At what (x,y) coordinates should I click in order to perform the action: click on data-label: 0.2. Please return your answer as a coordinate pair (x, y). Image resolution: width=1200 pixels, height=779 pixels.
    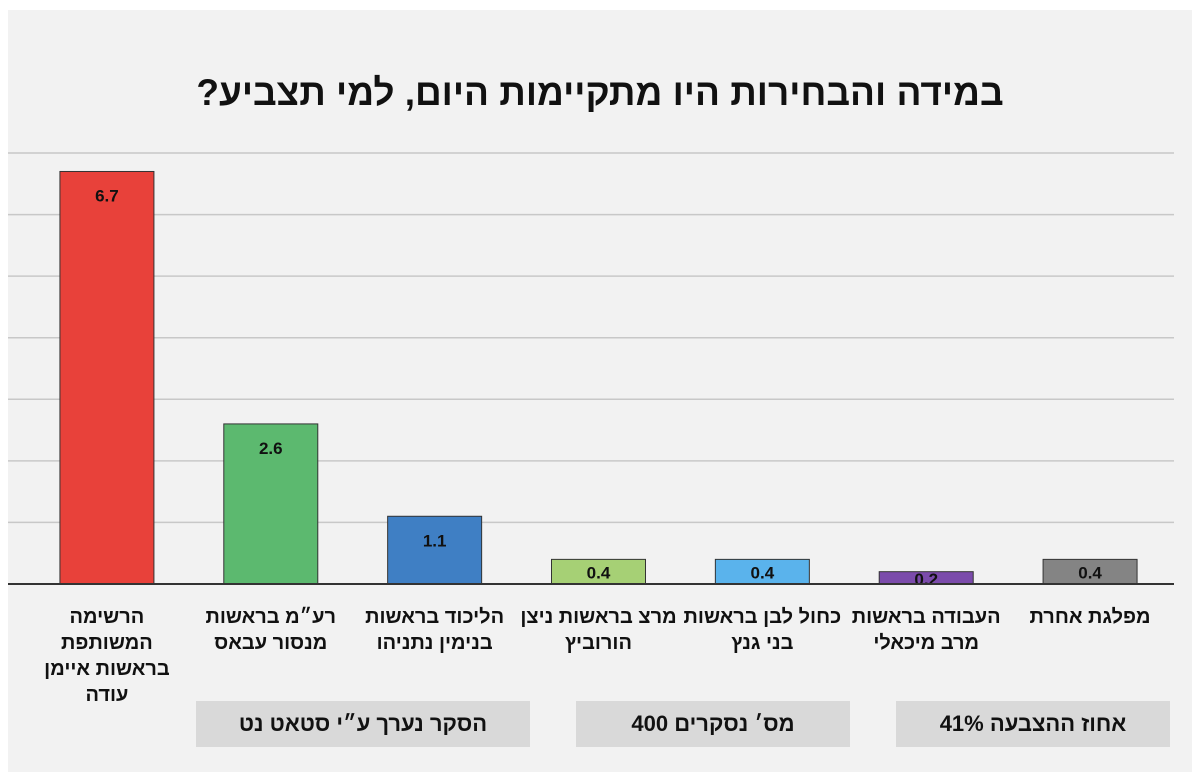
    Looking at the image, I should click on (926, 579).